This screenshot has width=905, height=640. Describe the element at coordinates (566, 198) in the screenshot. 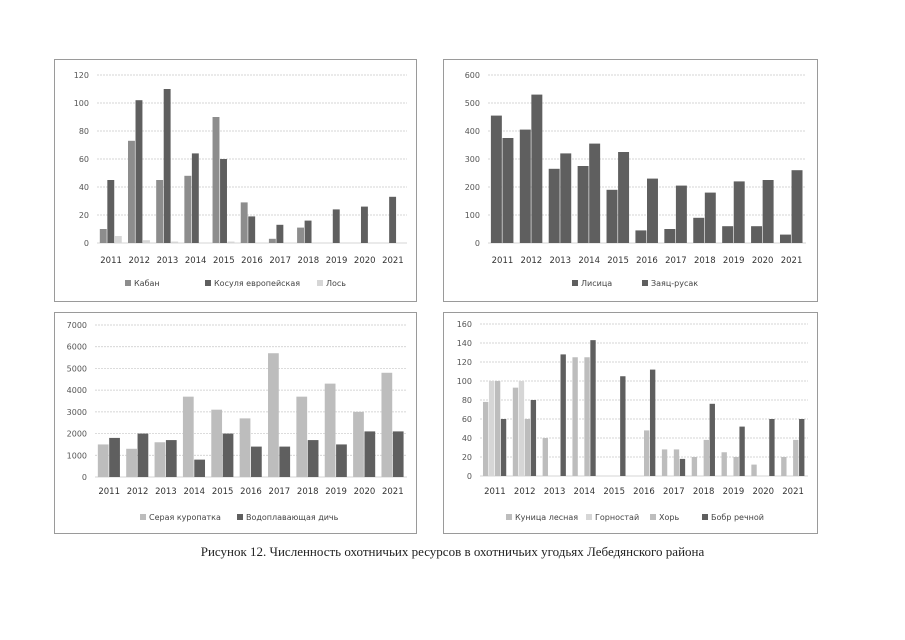

I see `bar-заяц-русак-2013` at that location.